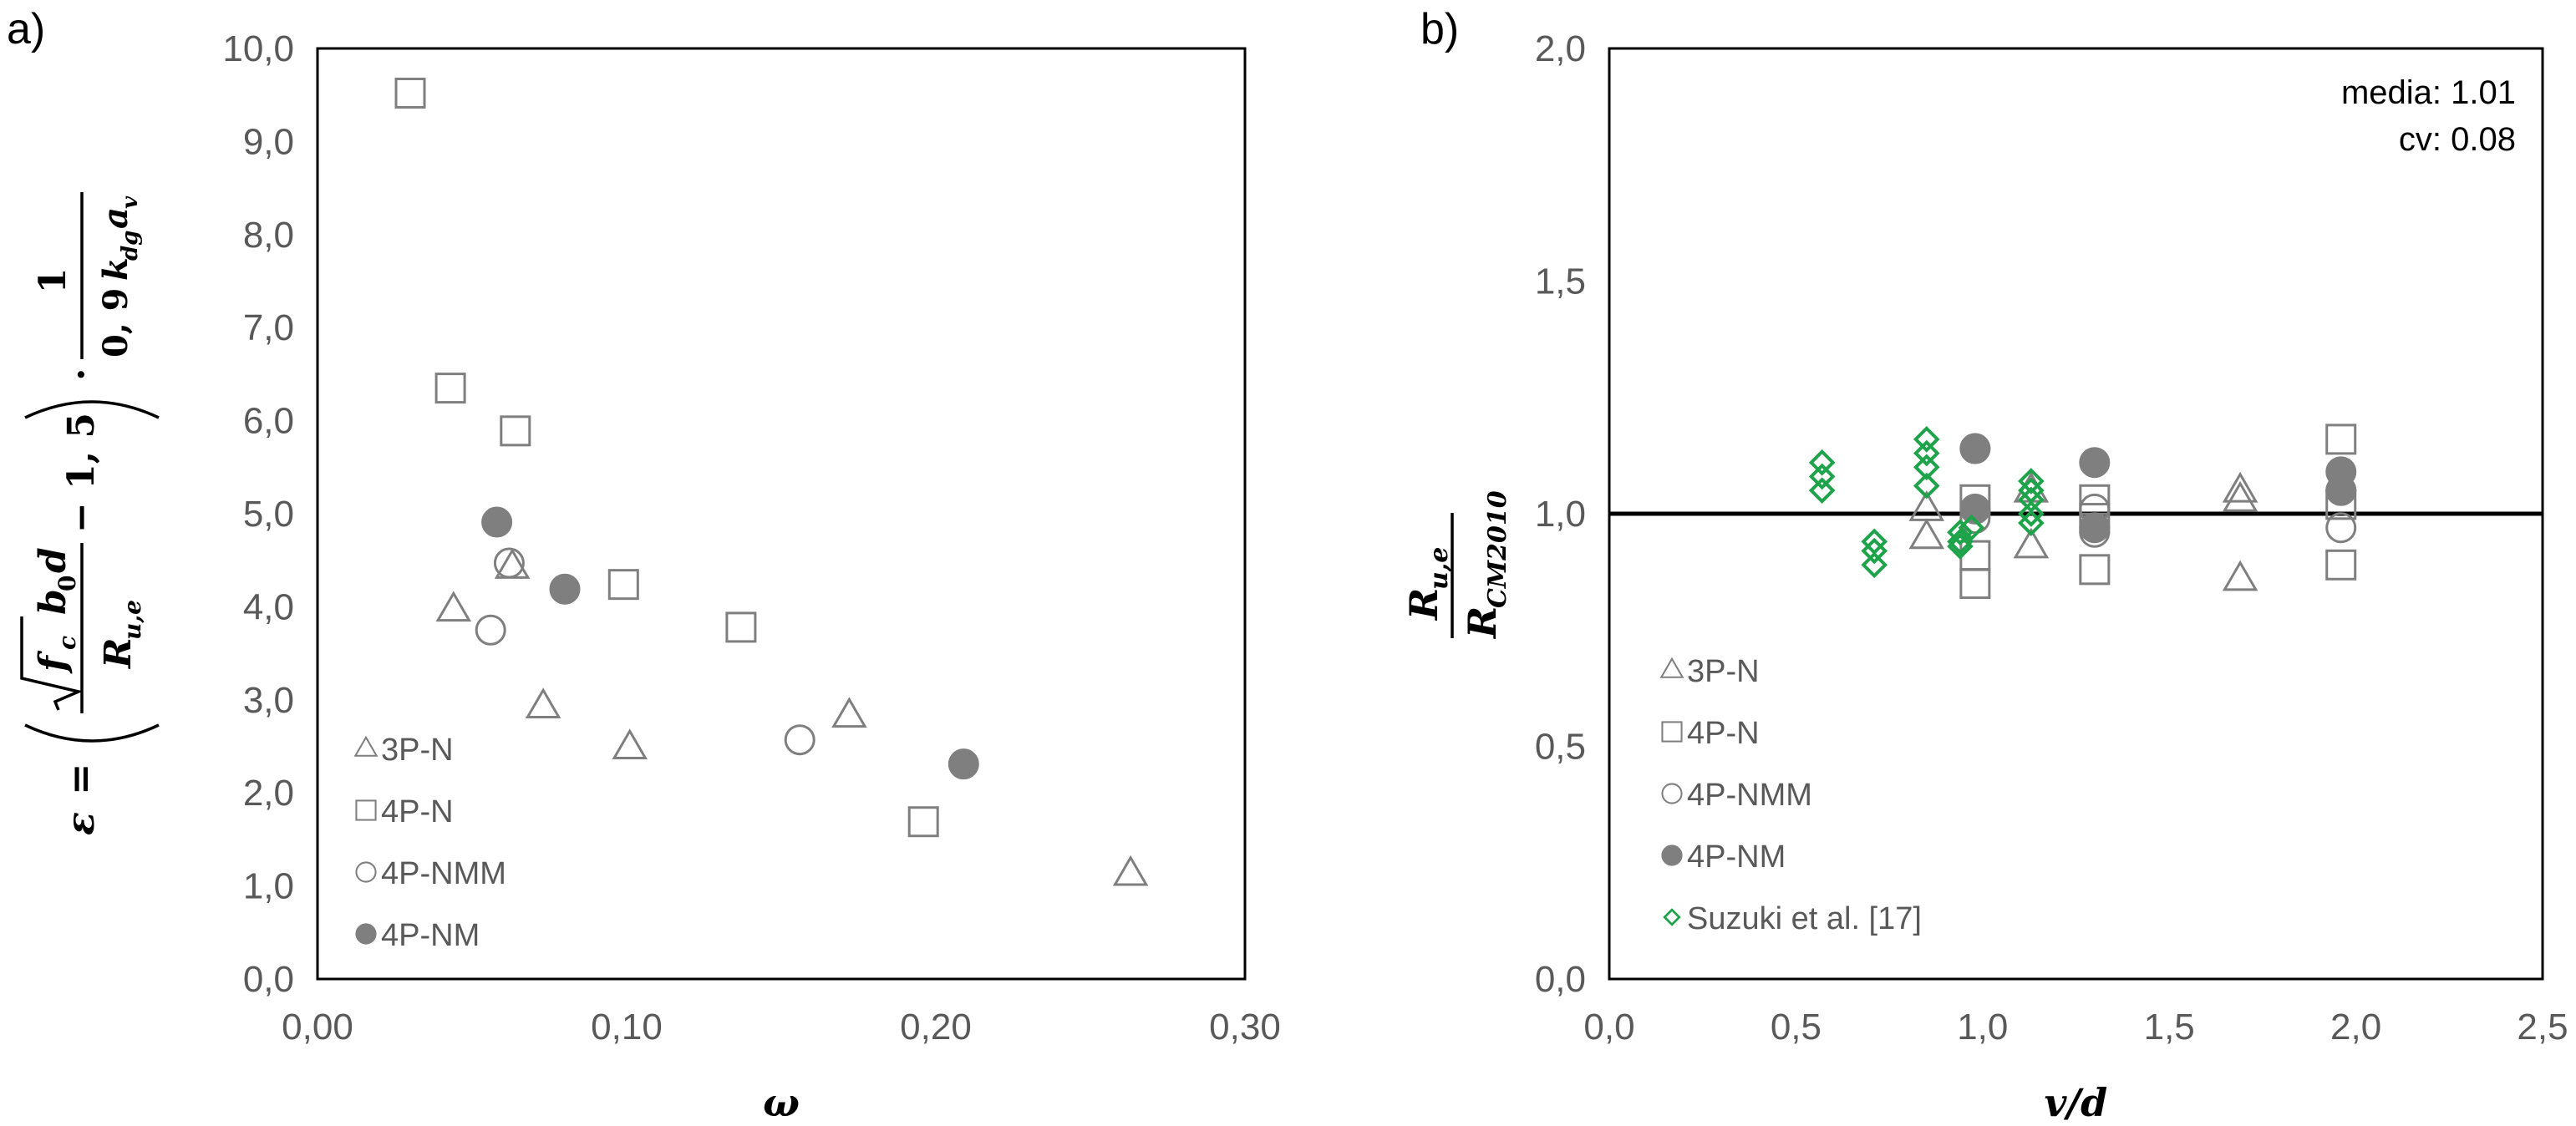 The image size is (2576, 1126). What do you see at coordinates (81, 473) in the screenshot?
I see `y-title-minus: − 1, 5` at bounding box center [81, 473].